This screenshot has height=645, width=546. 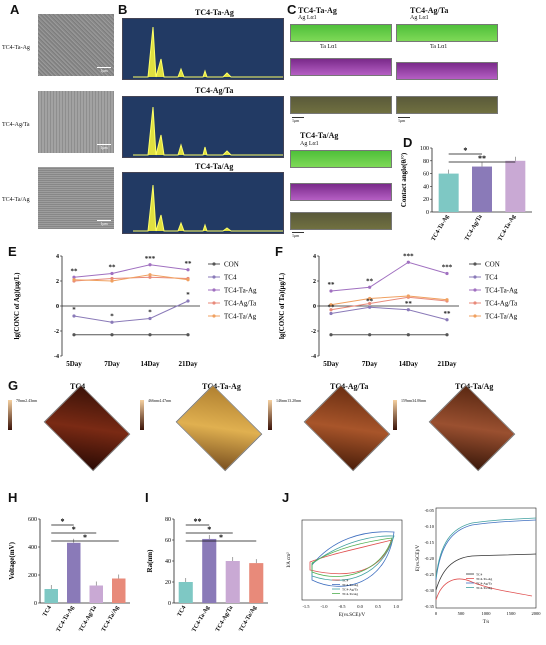 I want to click on x-tick-label: TC4-Ta/Ag, so click(x=111, y=619).